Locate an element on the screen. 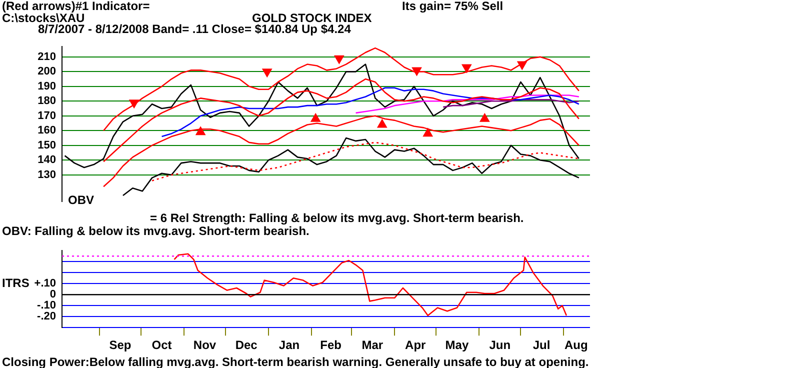  y-tick-label: -.10 is located at coordinates (46, 306).